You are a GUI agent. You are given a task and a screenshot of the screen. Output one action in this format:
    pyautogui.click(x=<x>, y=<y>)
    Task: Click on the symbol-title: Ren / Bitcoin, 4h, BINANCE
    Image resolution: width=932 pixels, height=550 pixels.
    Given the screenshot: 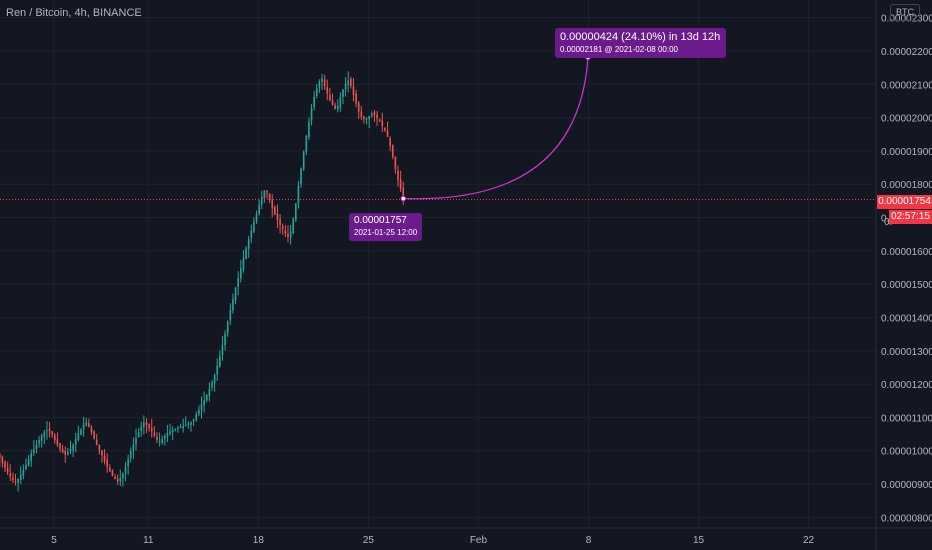 What is the action you would take?
    pyautogui.click(x=74, y=13)
    